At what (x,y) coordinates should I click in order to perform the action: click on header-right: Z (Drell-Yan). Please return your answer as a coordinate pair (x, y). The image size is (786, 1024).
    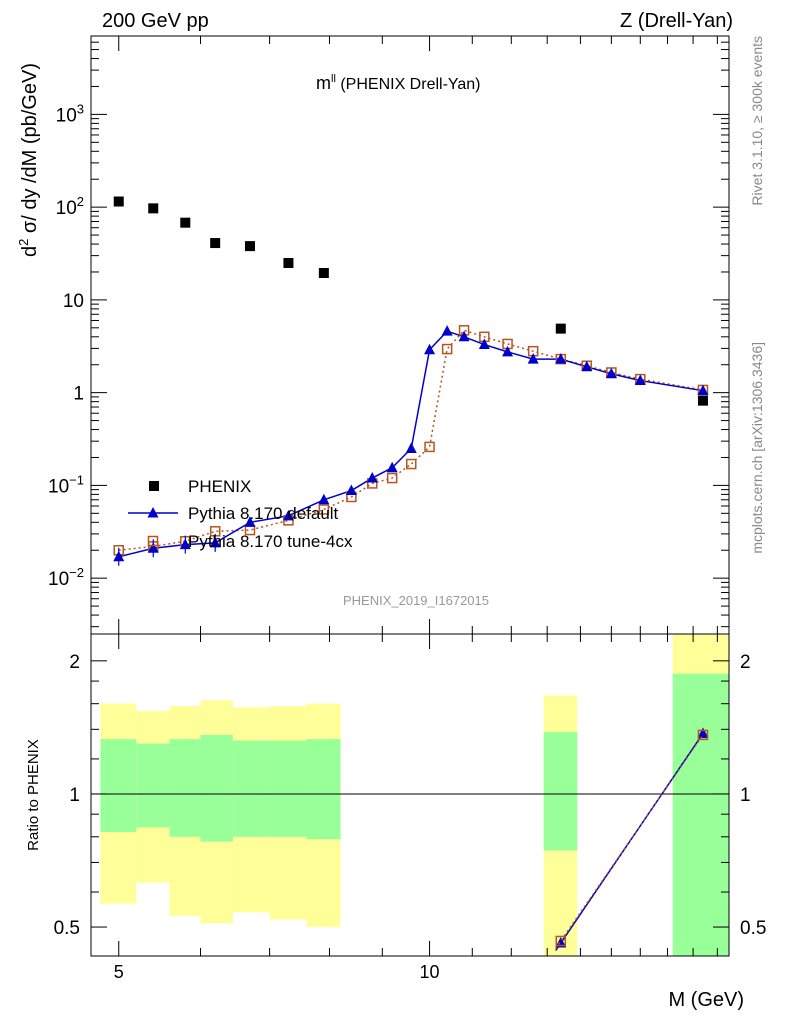
    Looking at the image, I should click on (676, 21).